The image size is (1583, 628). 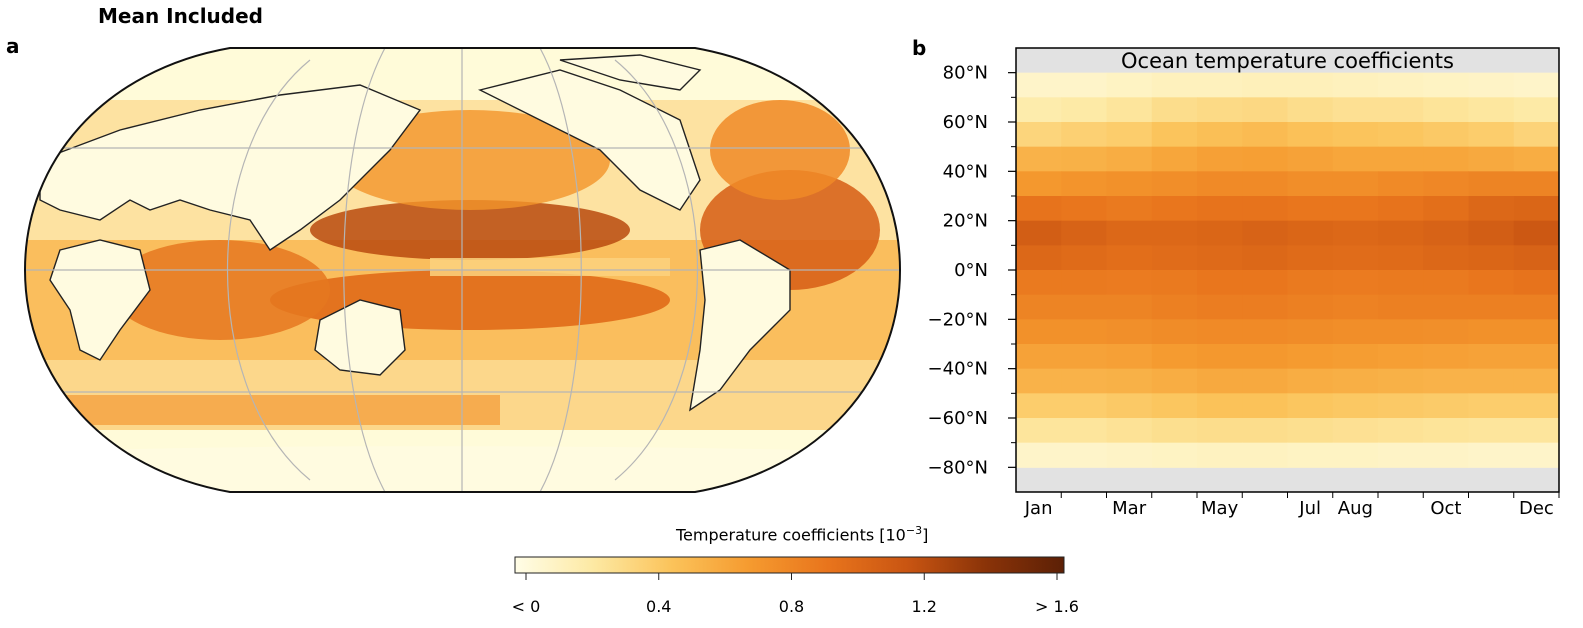 What do you see at coordinates (658, 606) in the screenshot?
I see `colorbar-tick-label: 0.4` at bounding box center [658, 606].